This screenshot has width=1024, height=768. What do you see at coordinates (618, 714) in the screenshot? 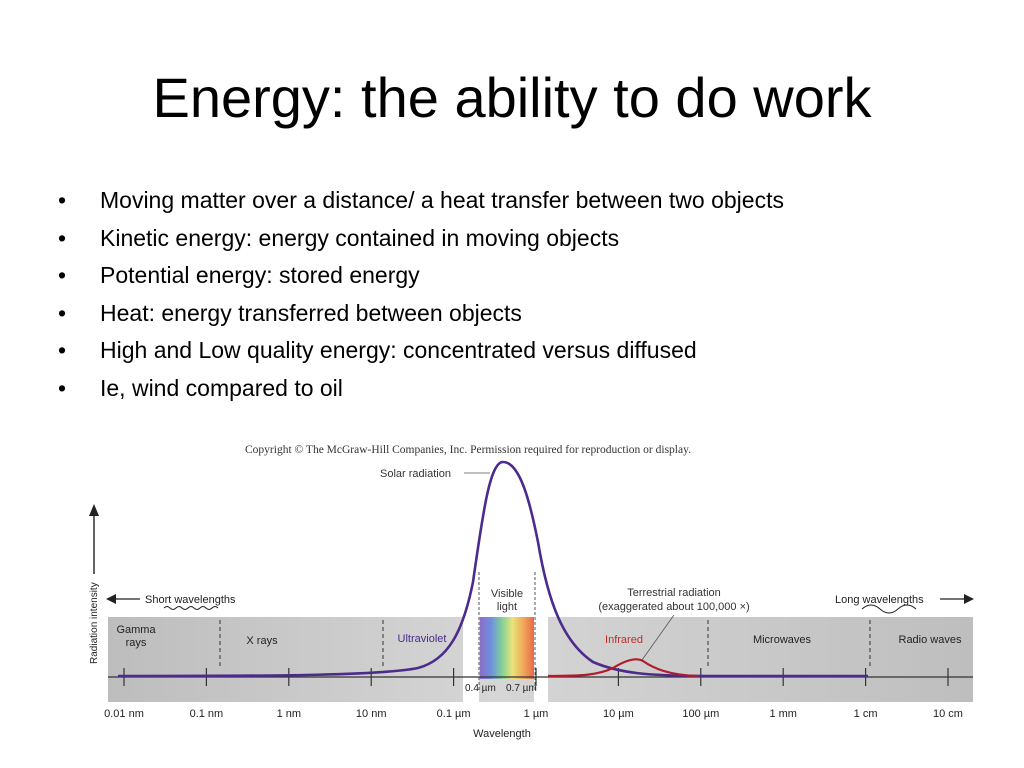
I see `tick-label: 10 µm` at bounding box center [618, 714].